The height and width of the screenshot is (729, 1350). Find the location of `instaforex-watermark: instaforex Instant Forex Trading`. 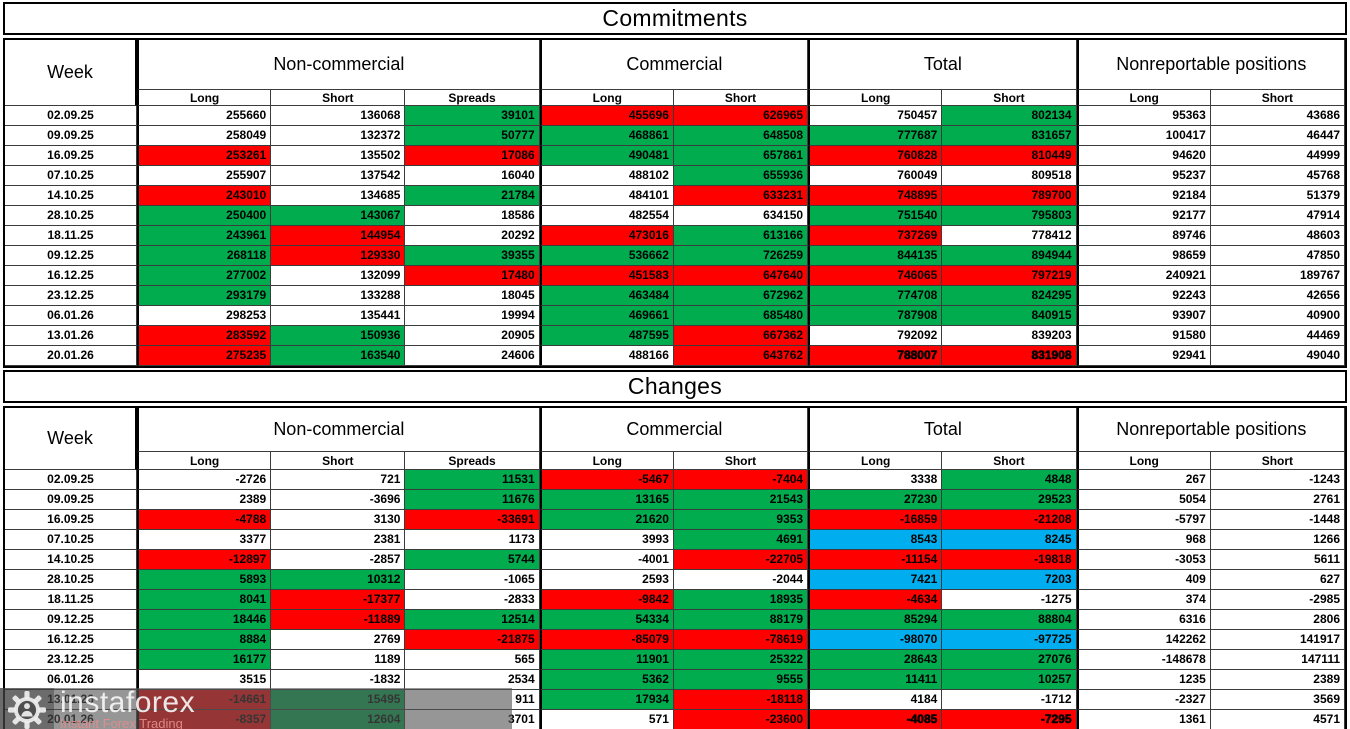

instaforex-watermark: instaforex Instant Forex Trading is located at coordinates (256, 708).